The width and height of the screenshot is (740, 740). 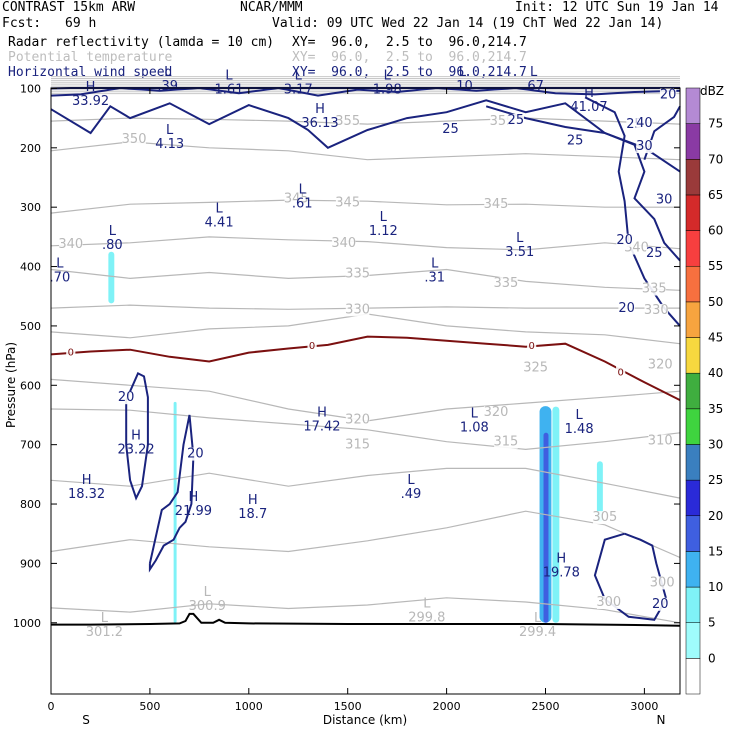 I want to click on x-tick-label: 500, so click(x=149, y=706).